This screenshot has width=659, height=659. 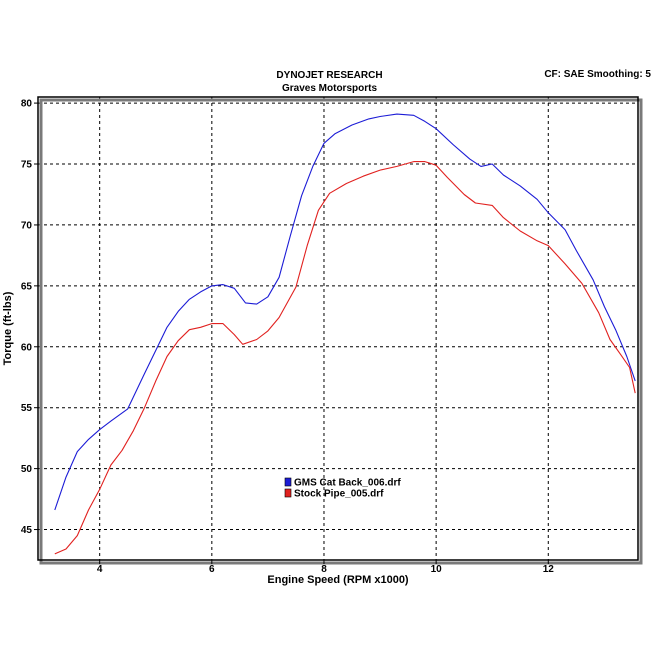 I want to click on y-tick-label: 55, so click(x=27, y=408).